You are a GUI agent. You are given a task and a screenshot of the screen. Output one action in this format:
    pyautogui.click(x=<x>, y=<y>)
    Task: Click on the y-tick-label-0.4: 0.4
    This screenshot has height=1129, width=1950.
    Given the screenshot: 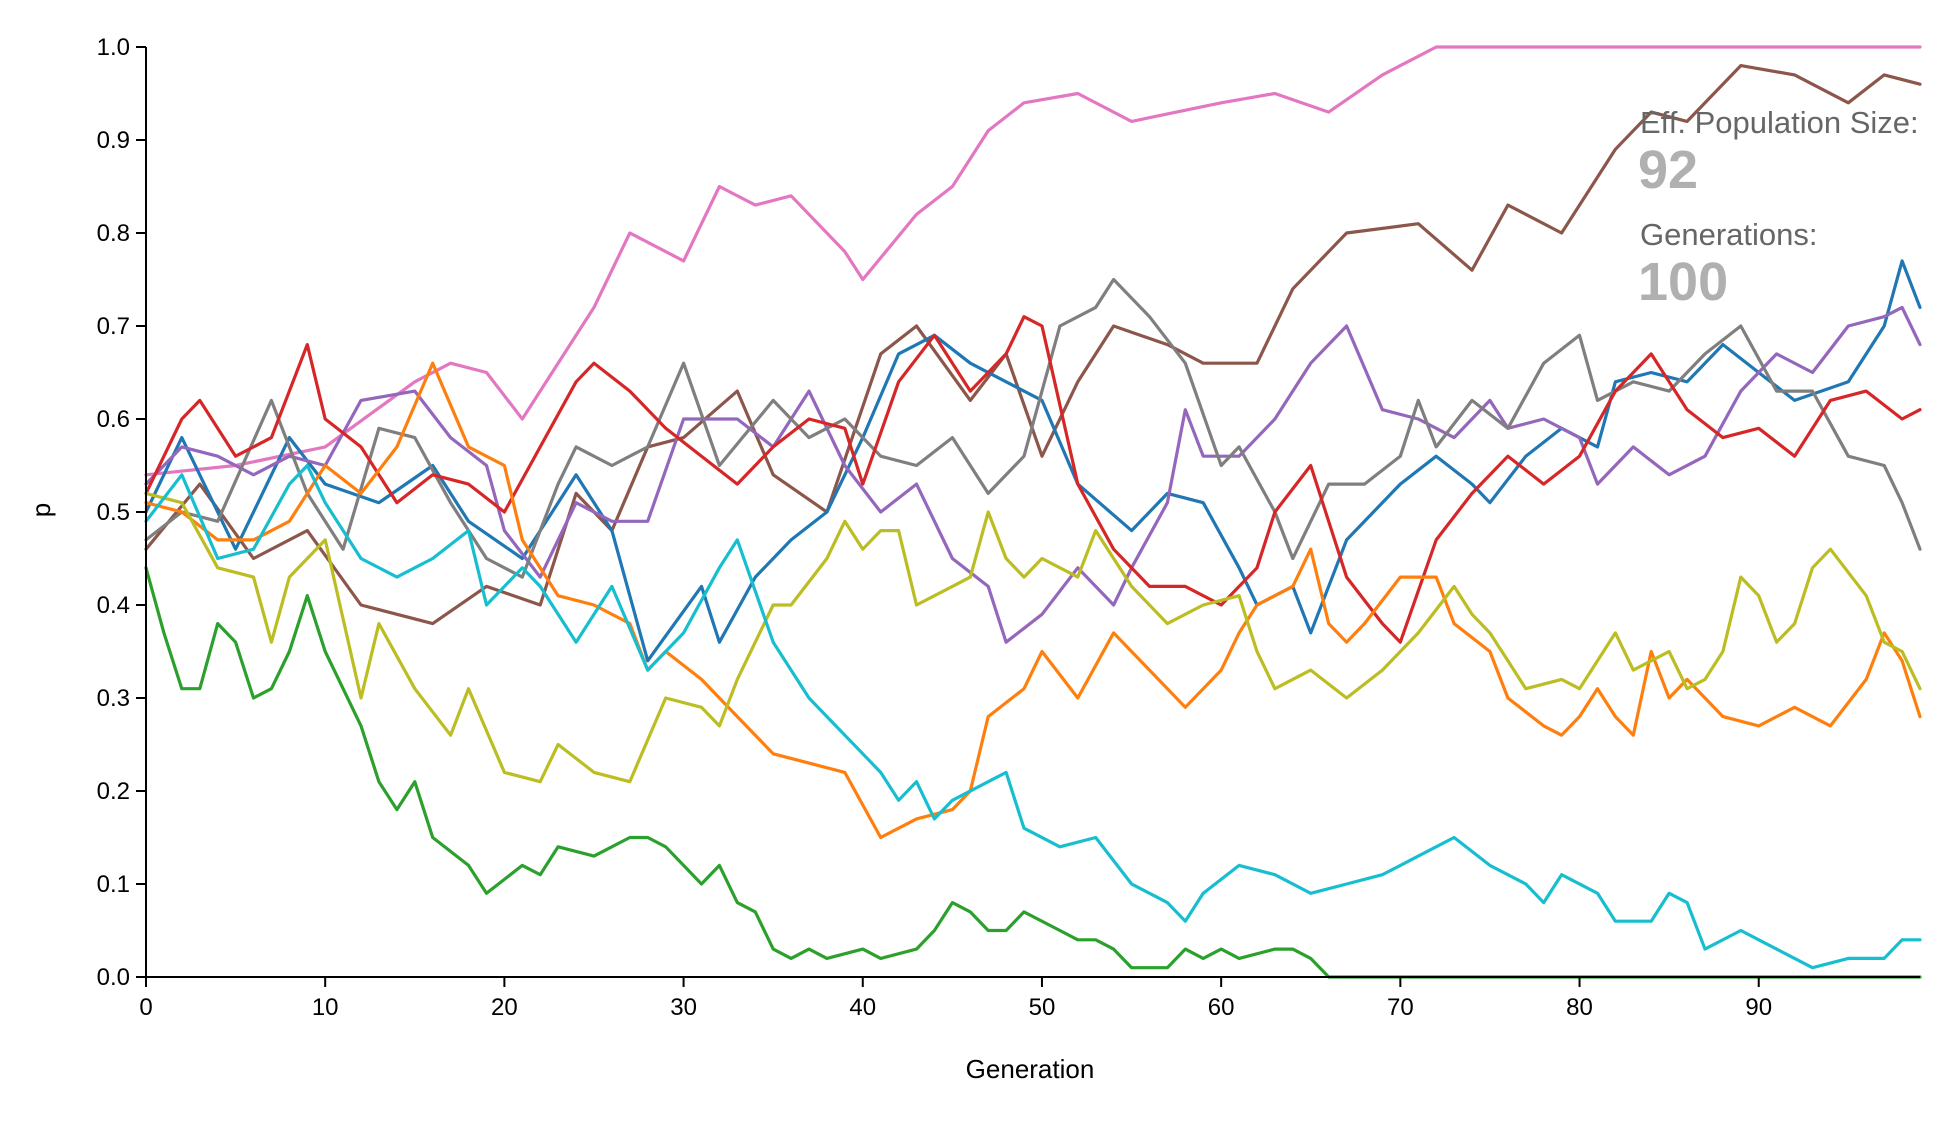 What is the action you would take?
    pyautogui.click(x=113, y=605)
    